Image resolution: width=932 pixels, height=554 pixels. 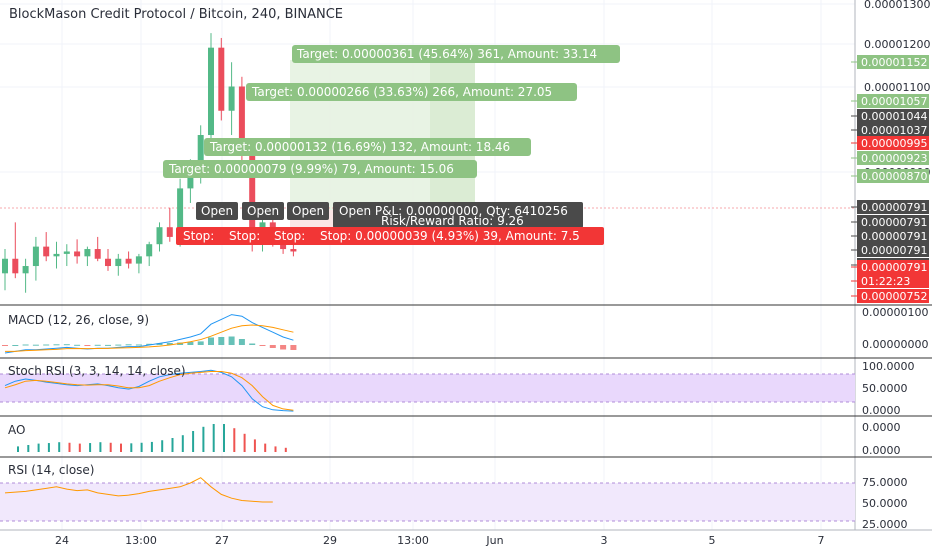 I want to click on rsi-tick-3: 25.0000, so click(x=885, y=524).